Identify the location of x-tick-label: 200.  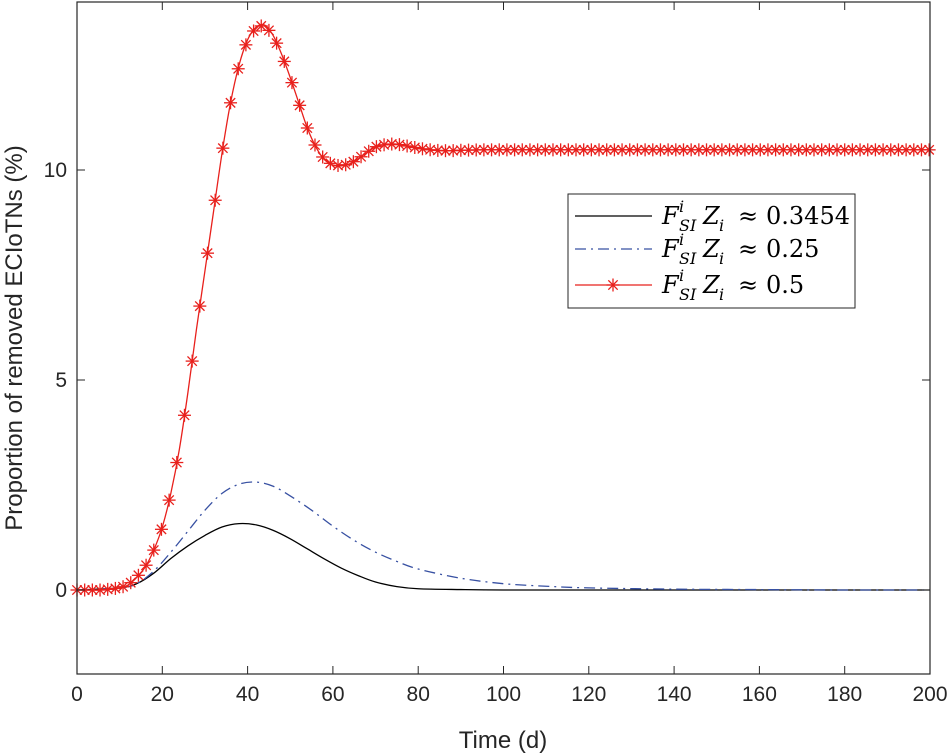
(929, 694).